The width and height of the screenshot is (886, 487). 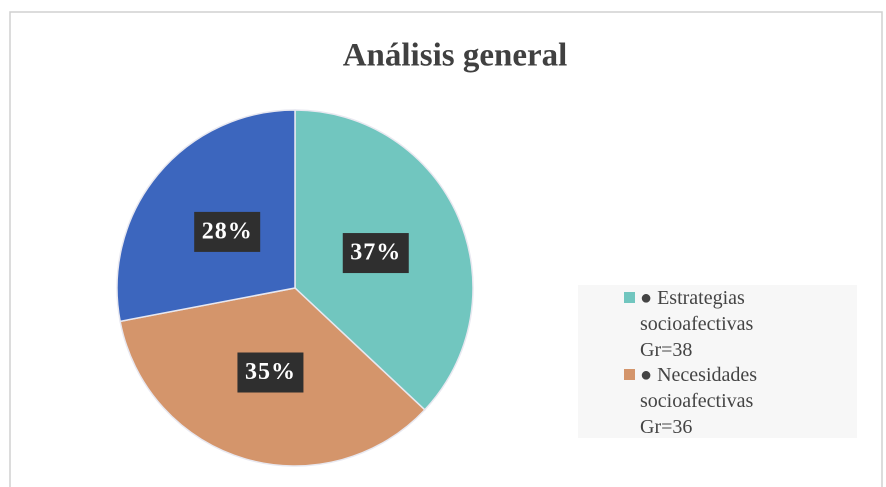 What do you see at coordinates (697, 324) in the screenshot?
I see `legend-label: ● Estrategias socioafectivas Gr=38` at bounding box center [697, 324].